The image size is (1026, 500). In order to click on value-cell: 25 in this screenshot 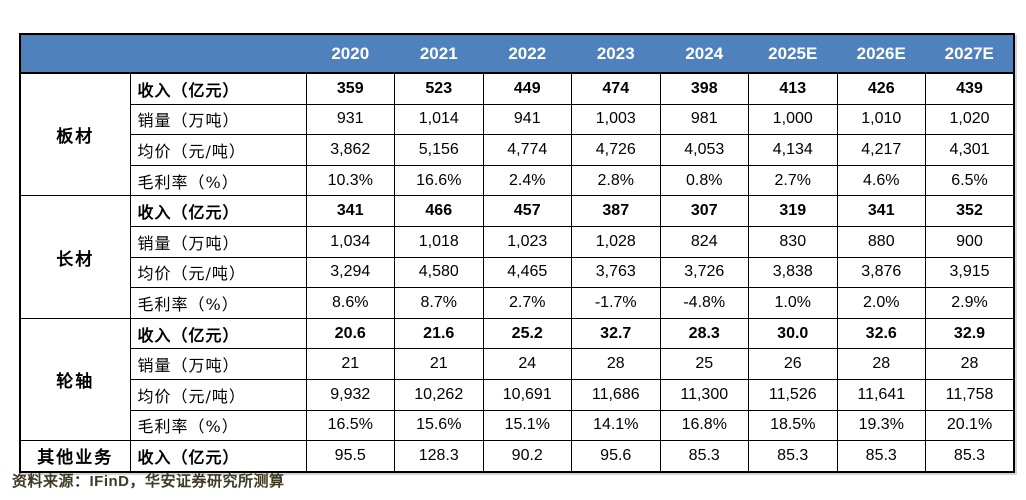, I will do `click(704, 364)`.